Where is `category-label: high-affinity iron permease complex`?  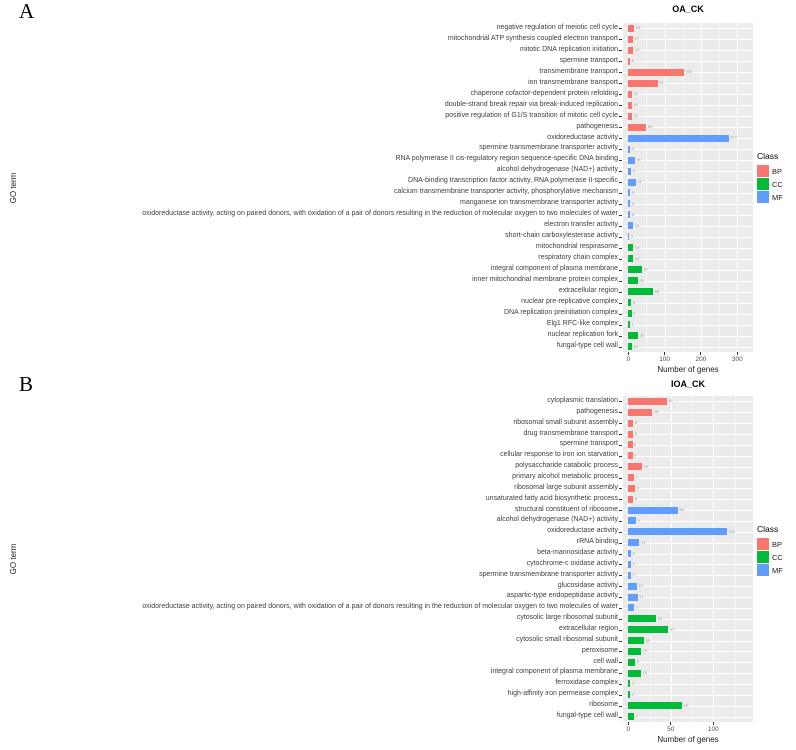
category-label: high-affinity iron permease complex is located at coordinates (562, 694).